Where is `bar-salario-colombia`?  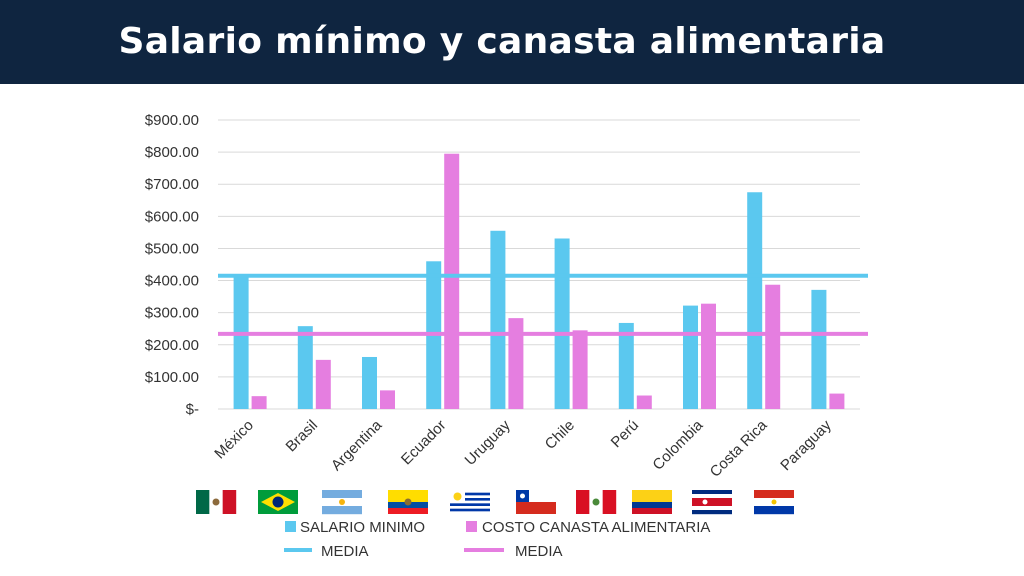 bar-salario-colombia is located at coordinates (690, 357).